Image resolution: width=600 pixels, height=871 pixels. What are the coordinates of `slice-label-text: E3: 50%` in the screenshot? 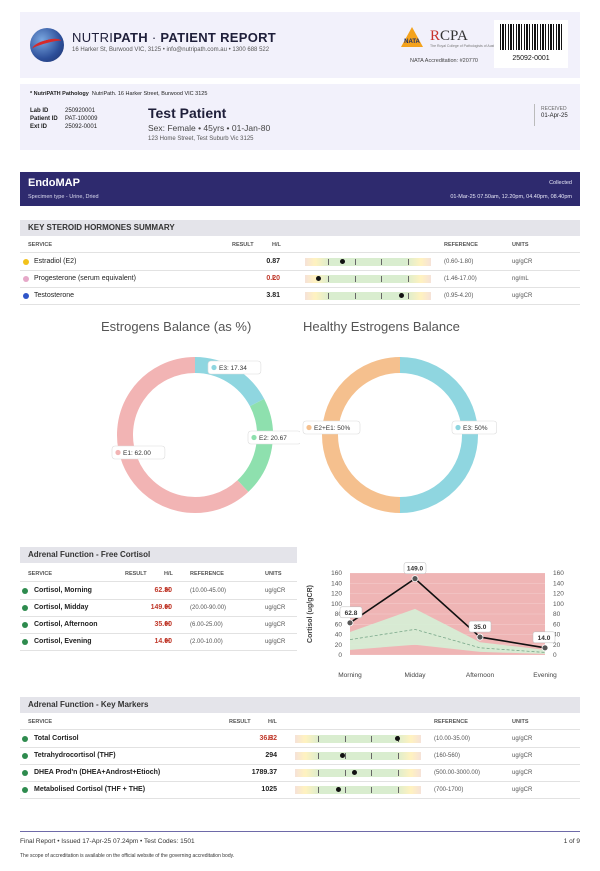 It's located at (475, 428).